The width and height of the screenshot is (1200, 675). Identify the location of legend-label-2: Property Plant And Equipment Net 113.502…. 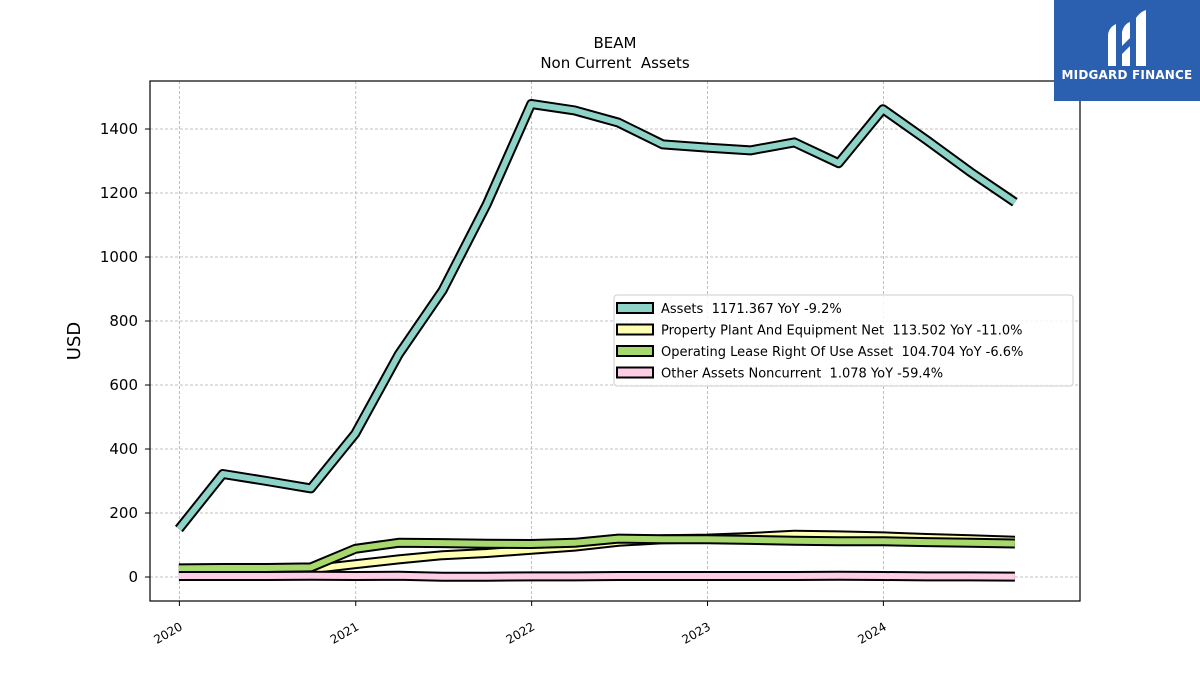
(841, 331).